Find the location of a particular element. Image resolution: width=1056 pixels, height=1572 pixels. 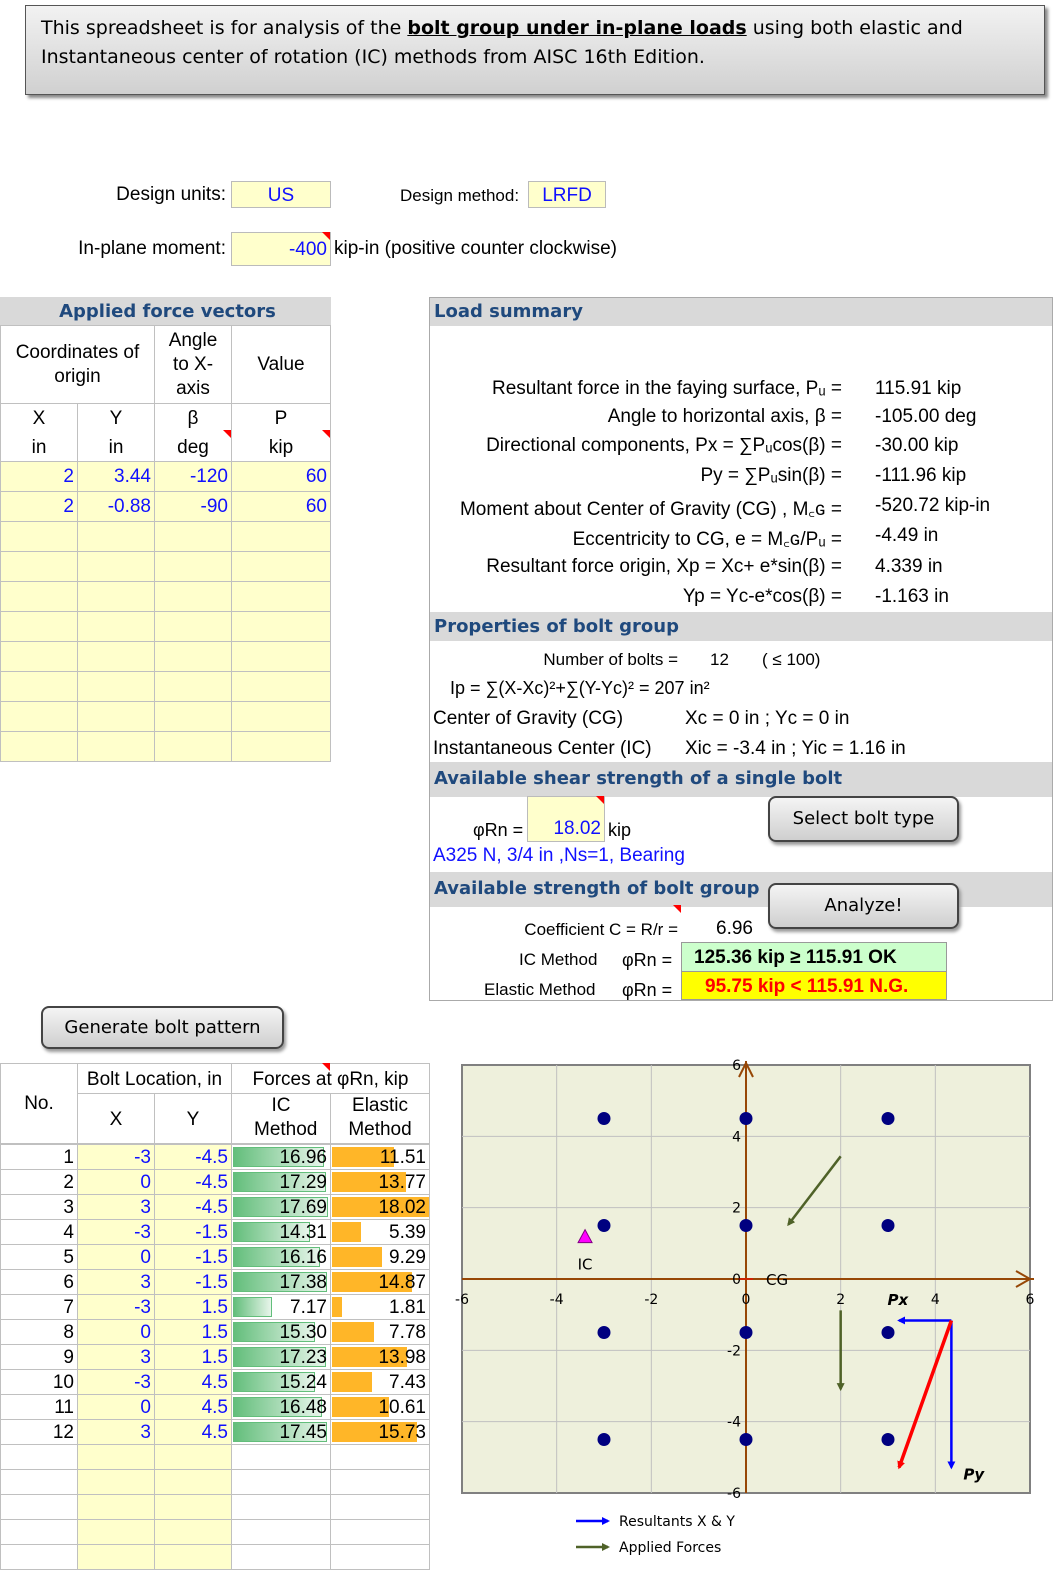

bolt-no is located at coordinates (39, 1457).